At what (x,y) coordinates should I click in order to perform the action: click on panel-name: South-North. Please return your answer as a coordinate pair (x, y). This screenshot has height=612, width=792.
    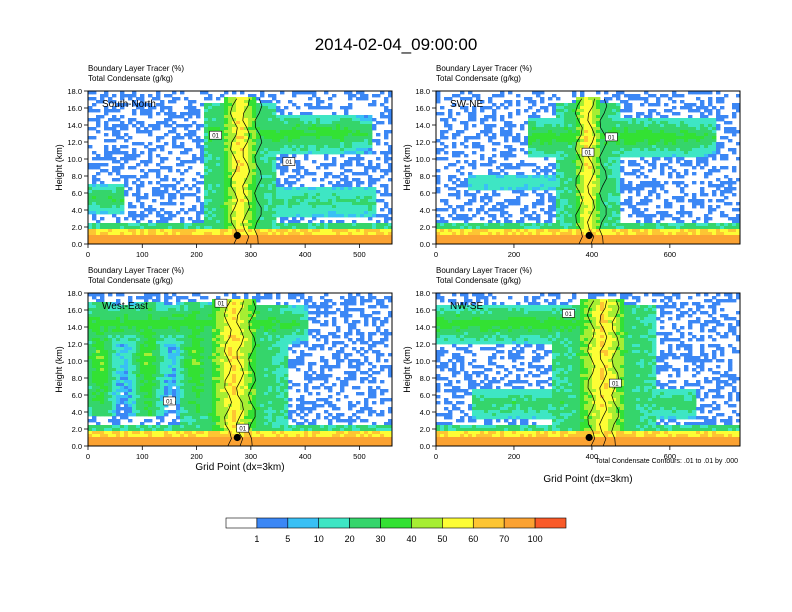
    Looking at the image, I should click on (129, 104).